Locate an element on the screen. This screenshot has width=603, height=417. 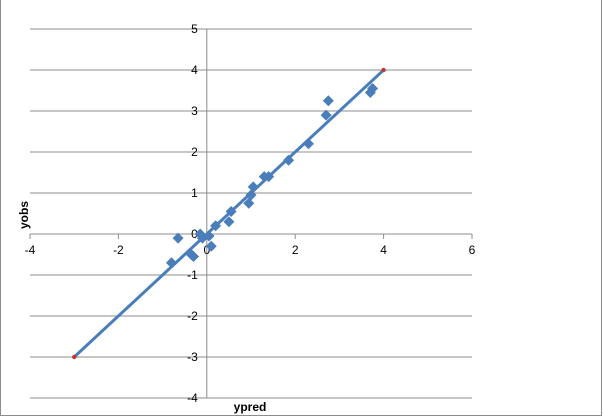
y-tick-label-0: -4 is located at coordinates (192, 398).